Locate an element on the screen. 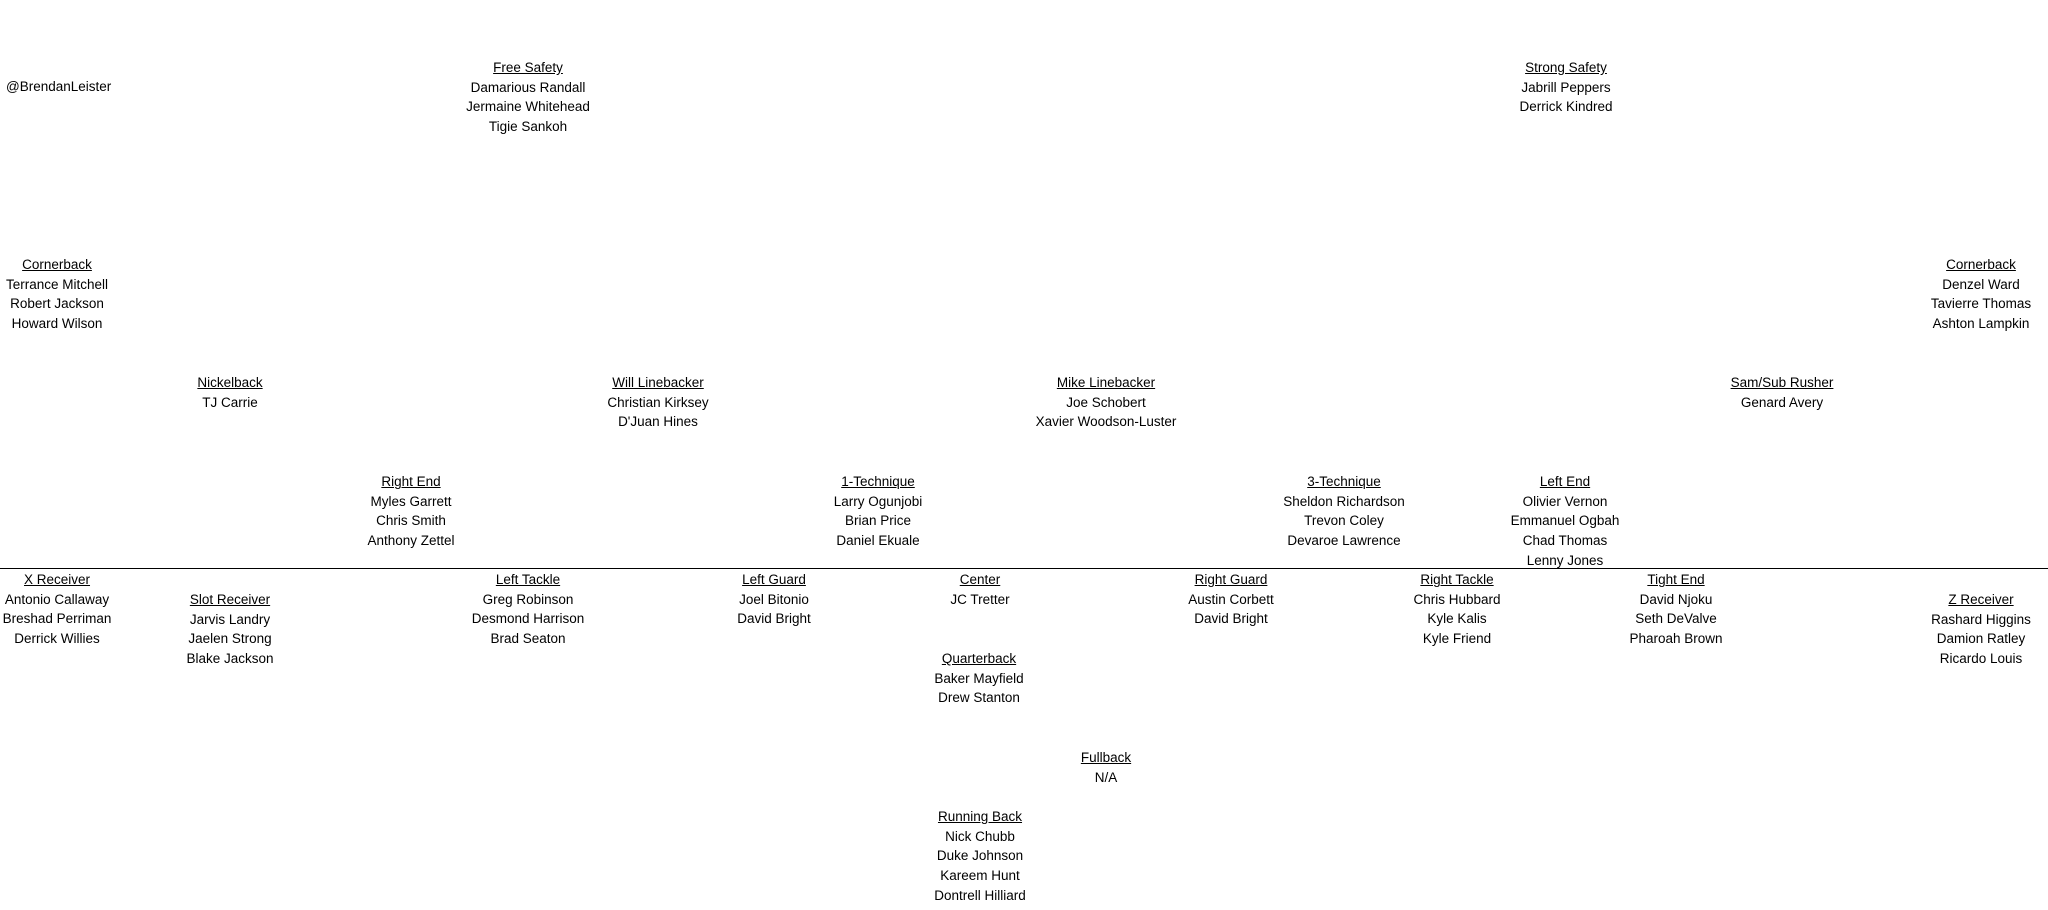 This screenshot has width=2048, height=910. position-left-guard: Left Guard Joel Bitonio David Bright is located at coordinates (774, 599).